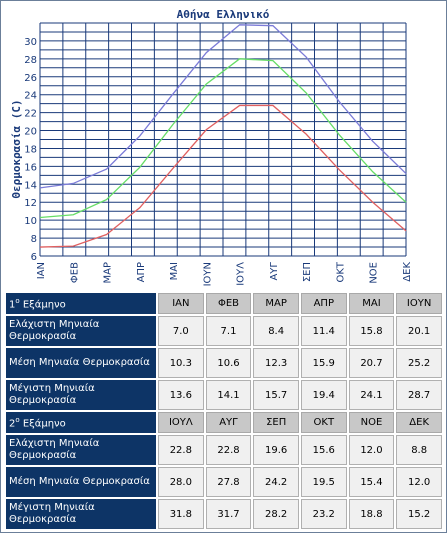  I want to click on value-cell: 11.4, so click(323, 331).